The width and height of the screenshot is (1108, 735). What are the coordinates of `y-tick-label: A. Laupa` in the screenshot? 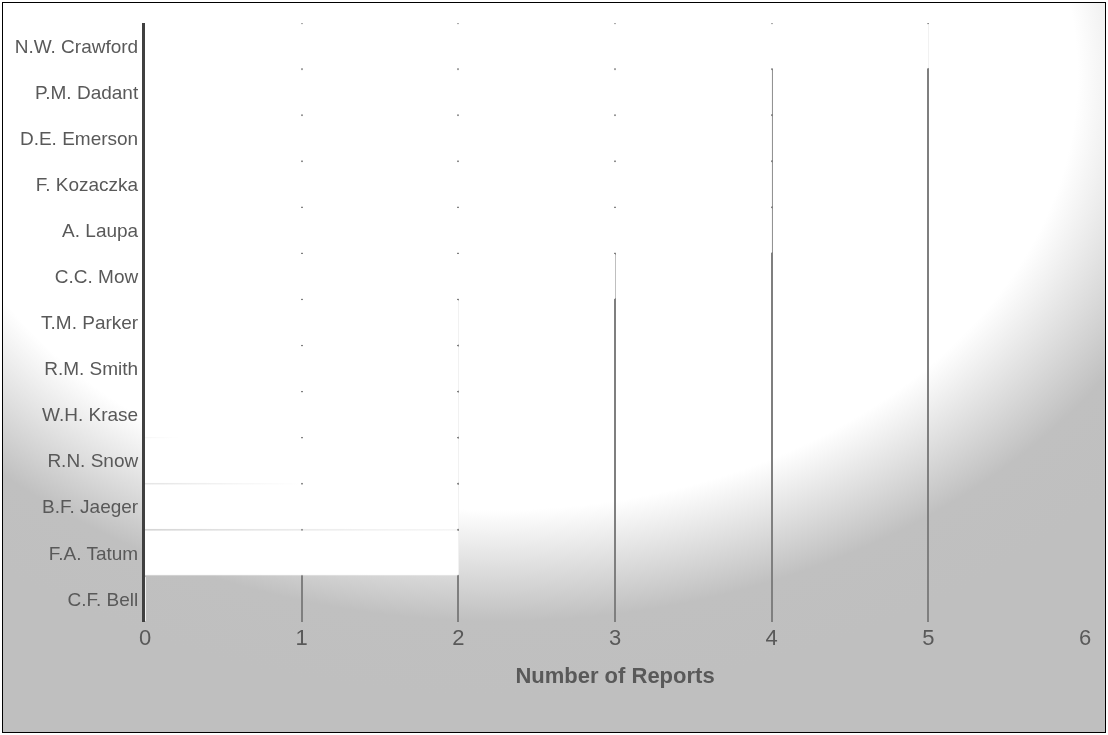 It's located at (100, 230).